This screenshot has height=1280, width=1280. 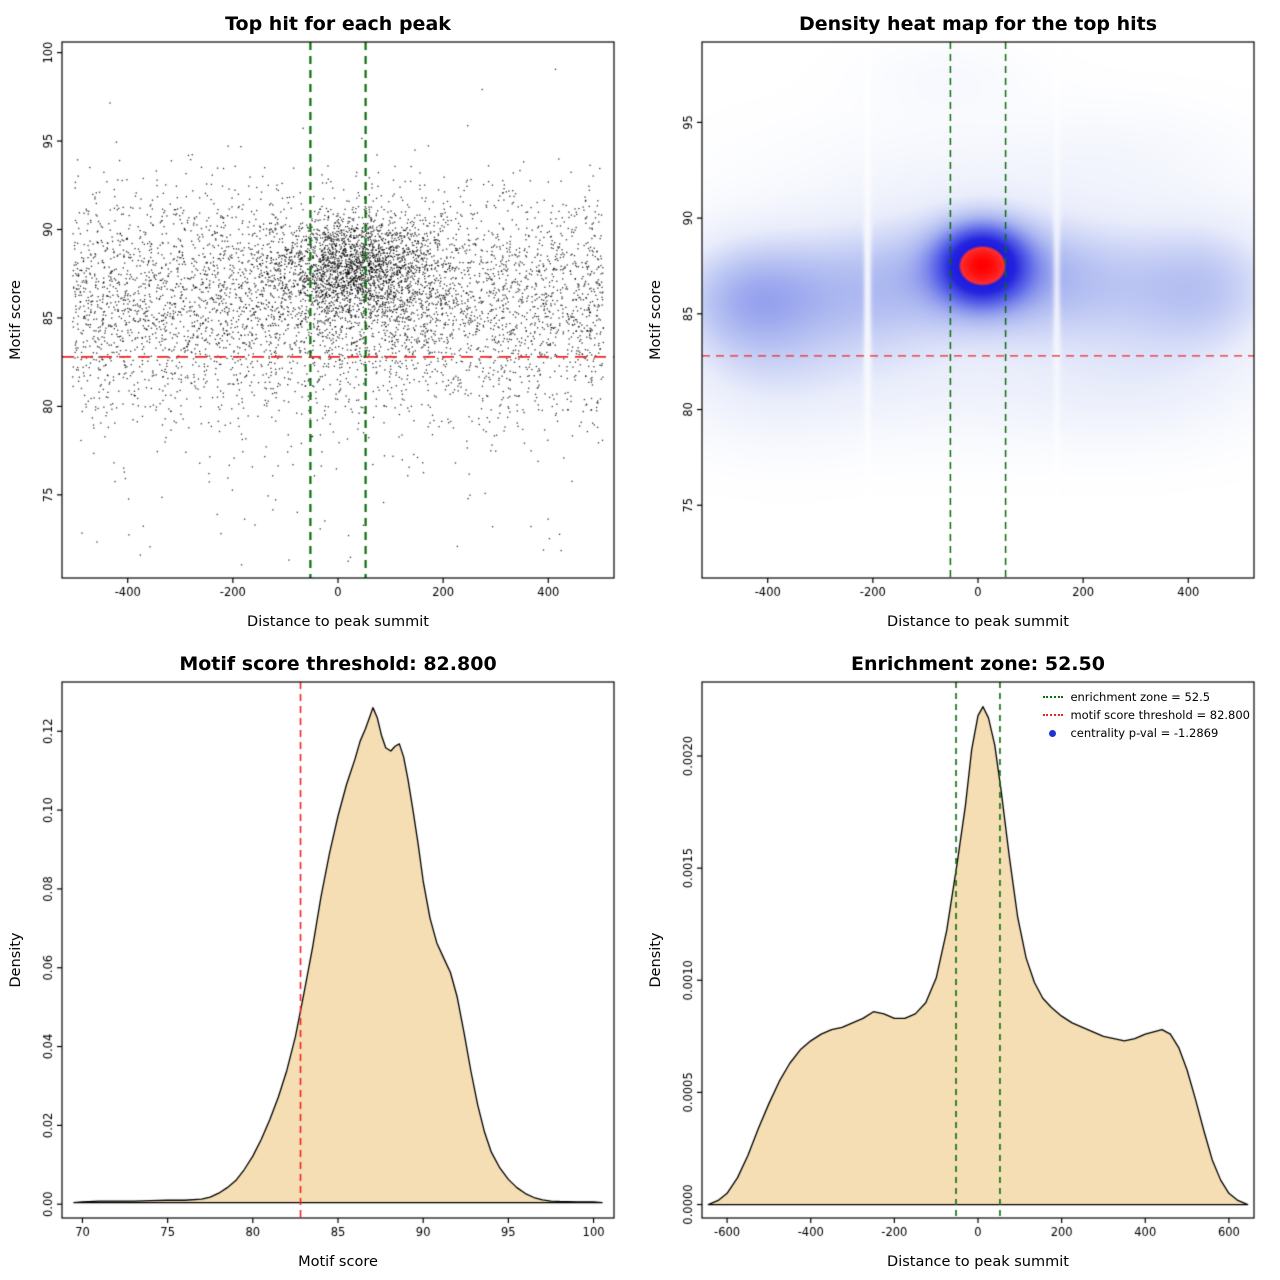 I want to click on legend-item-motif-score-threshold: motif score threshold = 82.800, so click(x=1146, y=715).